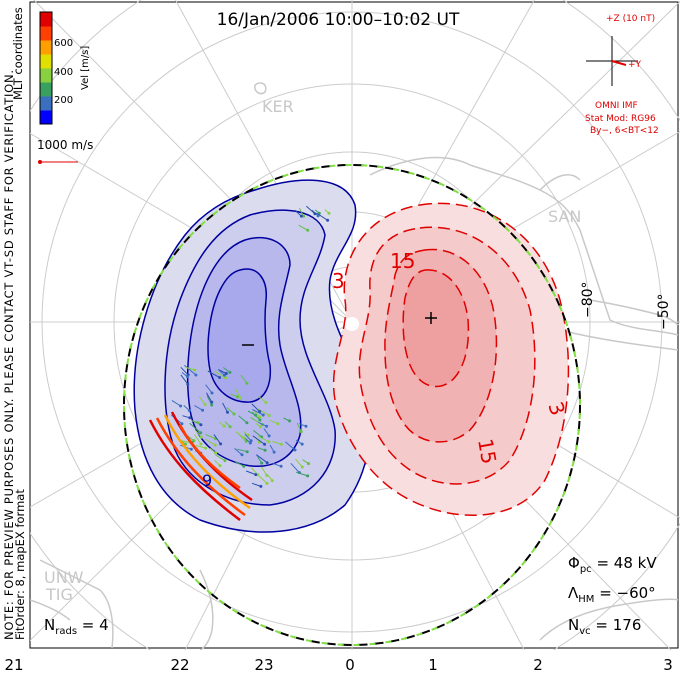  What do you see at coordinates (664, 311) in the screenshot?
I see `latitude-label-50: −50°` at bounding box center [664, 311].